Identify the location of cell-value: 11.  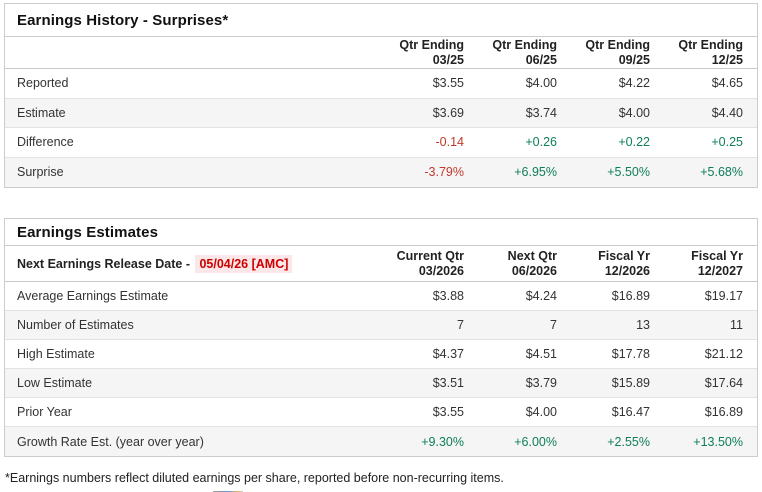
(736, 325).